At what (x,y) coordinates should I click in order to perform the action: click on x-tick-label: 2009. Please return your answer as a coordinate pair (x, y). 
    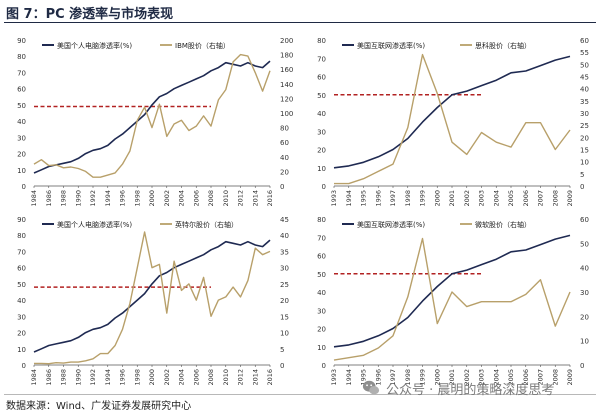
    Looking at the image, I should click on (570, 377).